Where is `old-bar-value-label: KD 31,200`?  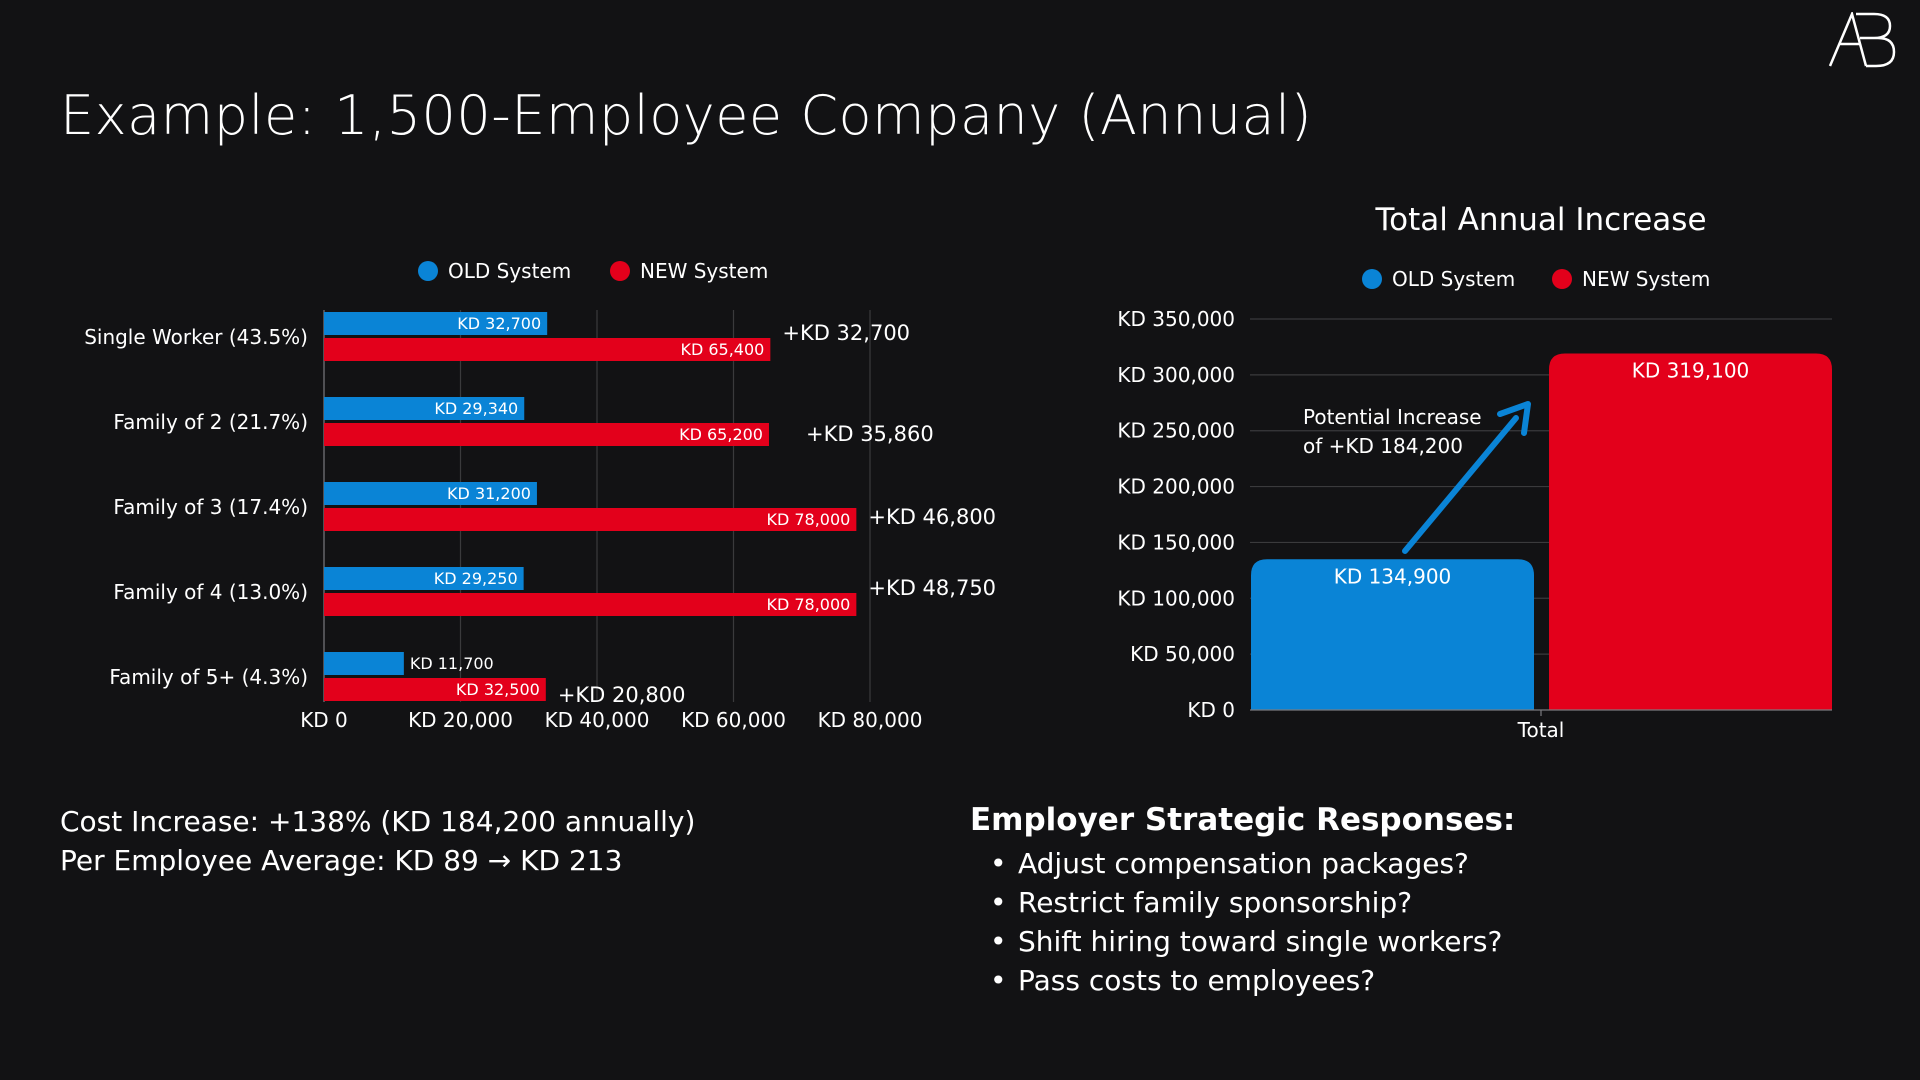 old-bar-value-label: KD 31,200 is located at coordinates (489, 493).